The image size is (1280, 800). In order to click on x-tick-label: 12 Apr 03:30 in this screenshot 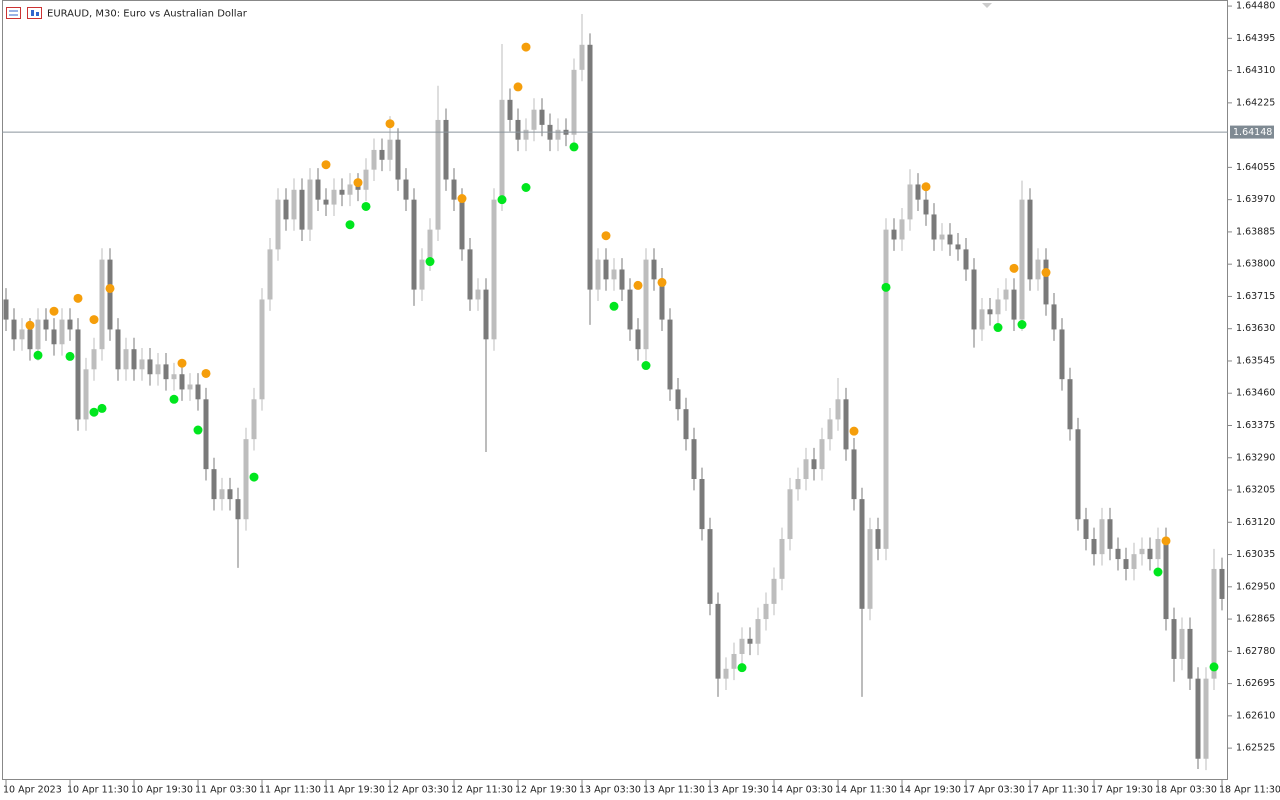, I will do `click(418, 790)`.